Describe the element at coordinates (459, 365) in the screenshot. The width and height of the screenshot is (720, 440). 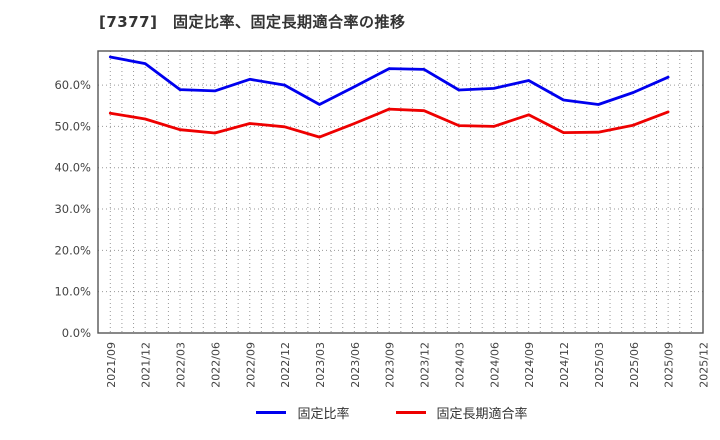
I see `x-tick-label: 2024/03` at that location.